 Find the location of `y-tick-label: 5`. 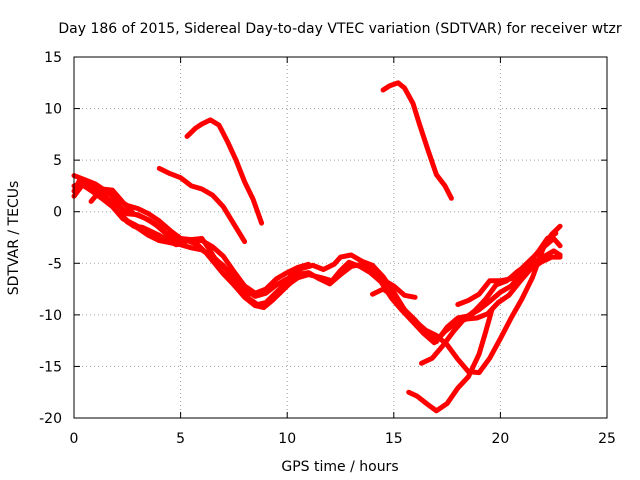

y-tick-label: 5 is located at coordinates (57, 161).